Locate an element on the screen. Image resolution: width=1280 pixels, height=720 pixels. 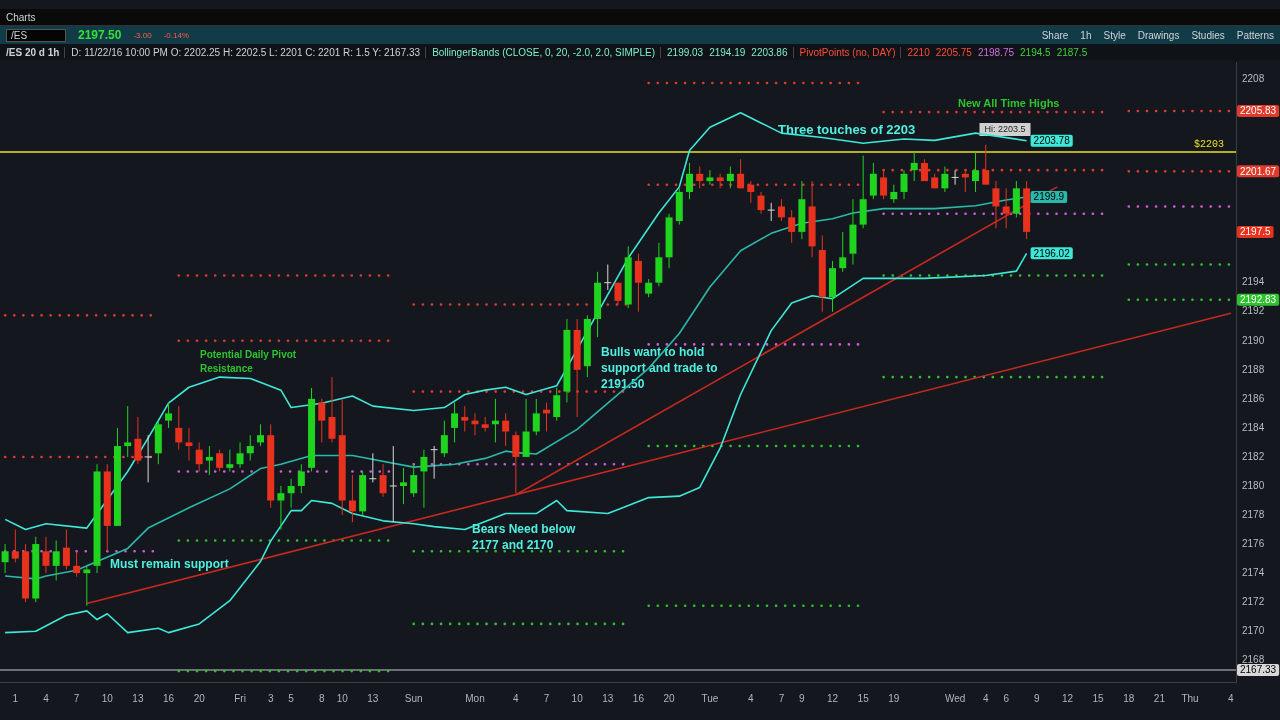
x-tick-label: Tue is located at coordinates (710, 698).